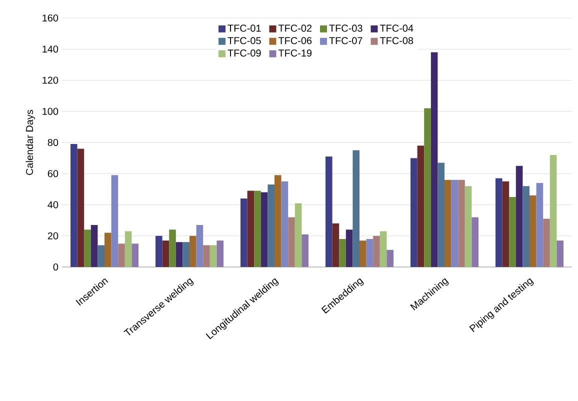 This screenshot has height=401, width=578. Describe the element at coordinates (295, 40) in the screenshot. I see `legend-label: TFC-06` at that location.